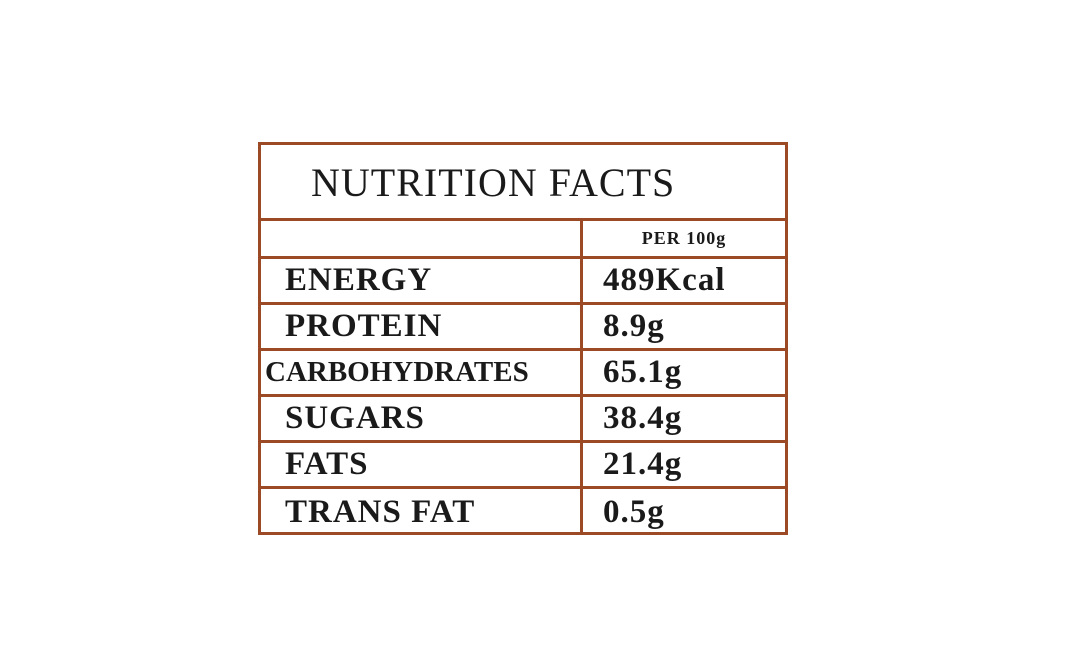 The image size is (1068, 671). Describe the element at coordinates (422, 280) in the screenshot. I see `nutrient-name: ENERGY` at that location.